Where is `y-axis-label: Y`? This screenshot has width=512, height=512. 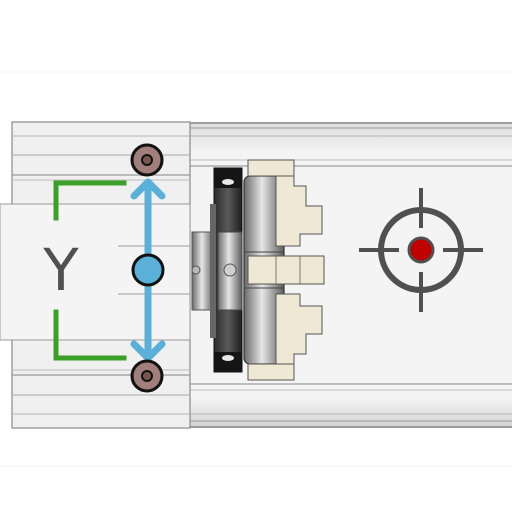 y-axis-label: Y is located at coordinates (61, 270).